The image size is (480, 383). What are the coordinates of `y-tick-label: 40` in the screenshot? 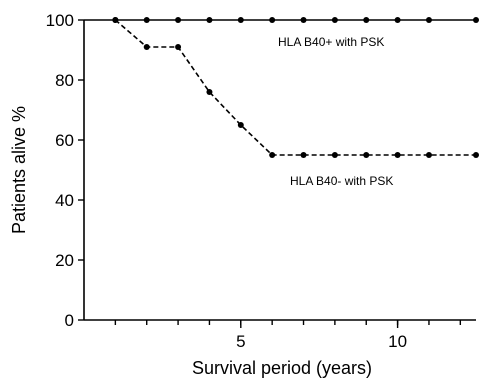 It's located at (64, 200).